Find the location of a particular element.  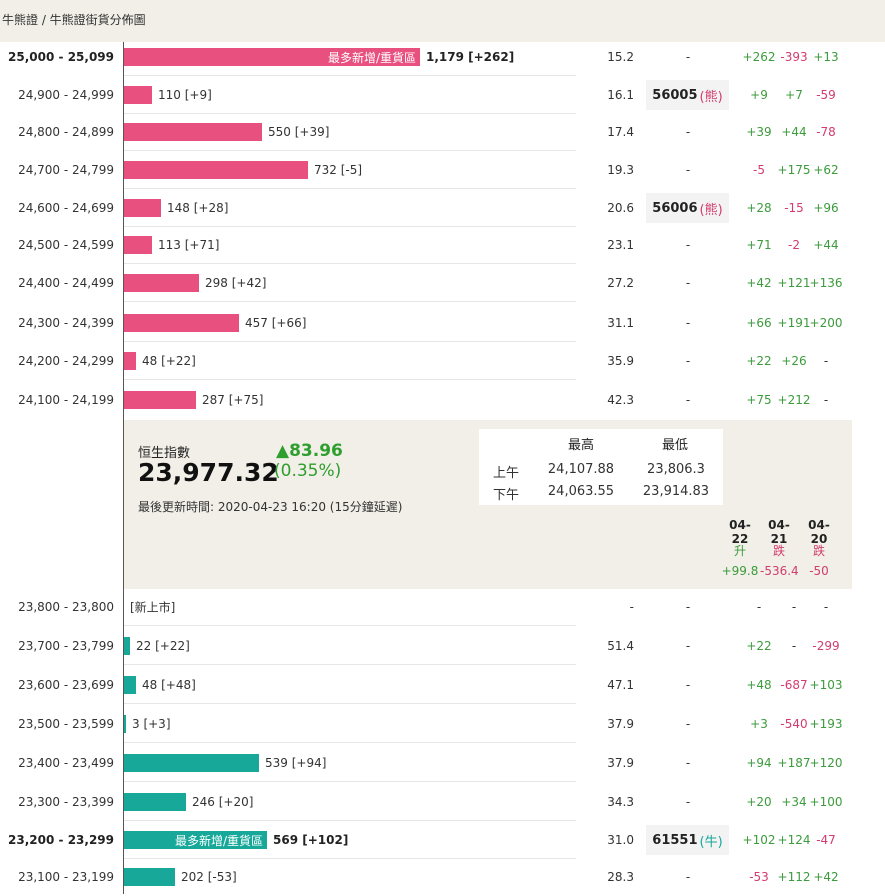

daily-change-3: +120 is located at coordinates (826, 763).